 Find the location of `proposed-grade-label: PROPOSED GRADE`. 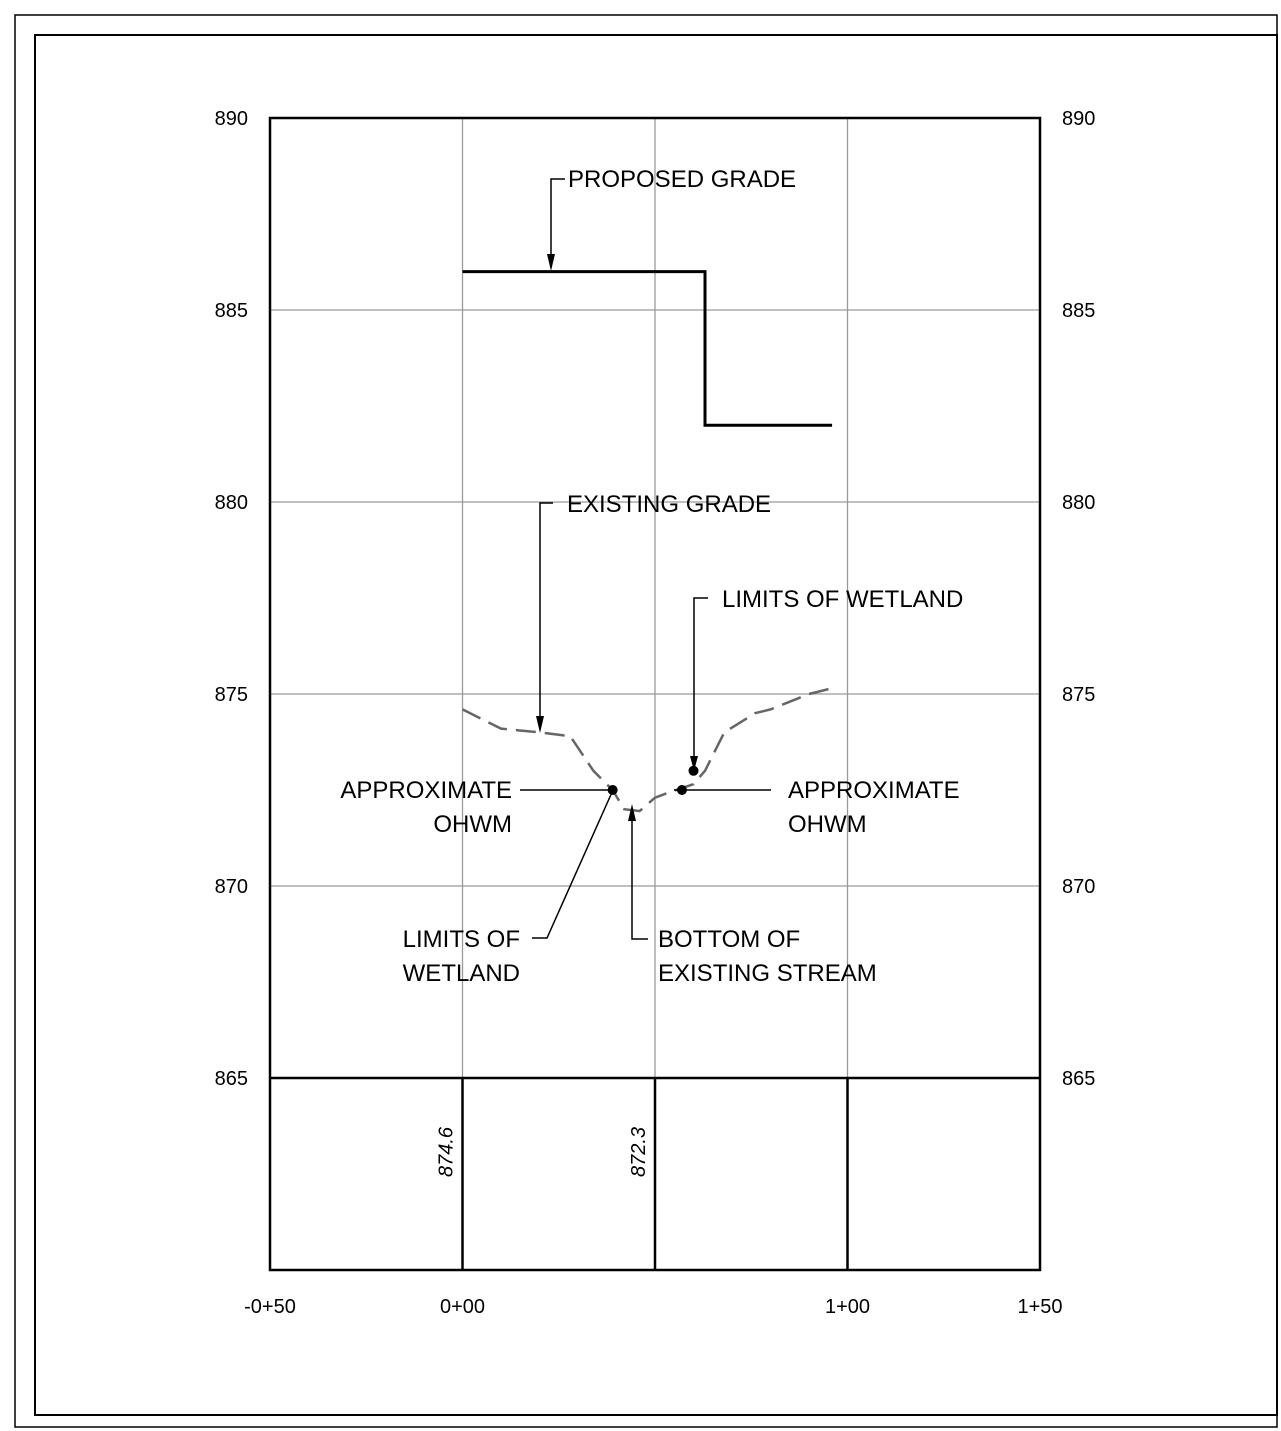

proposed-grade-label: PROPOSED GRADE is located at coordinates (682, 179).